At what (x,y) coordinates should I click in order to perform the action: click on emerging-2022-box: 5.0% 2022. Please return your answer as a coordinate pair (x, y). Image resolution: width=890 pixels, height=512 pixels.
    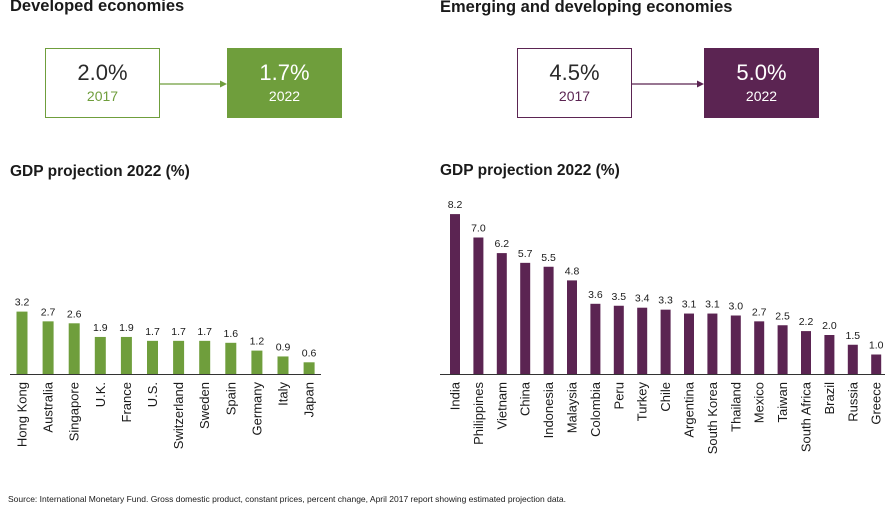
    Looking at the image, I should click on (761, 83).